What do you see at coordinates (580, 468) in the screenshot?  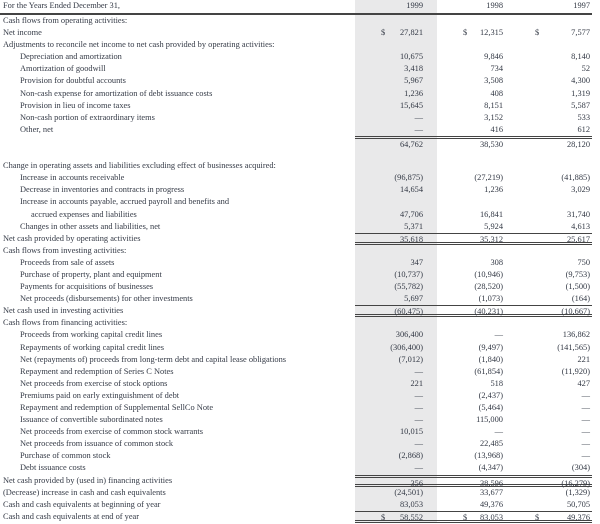 I see `value-text: (304)` at bounding box center [580, 468].